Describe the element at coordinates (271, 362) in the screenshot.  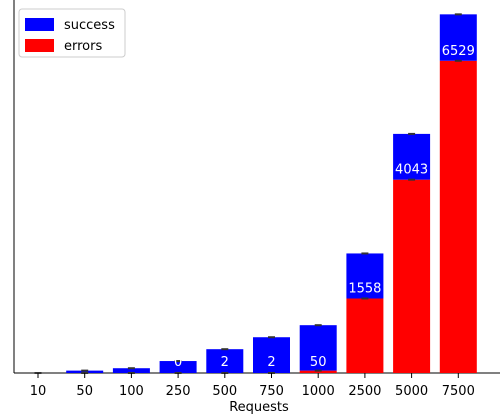
I see `data-label-750: 2` at that location.